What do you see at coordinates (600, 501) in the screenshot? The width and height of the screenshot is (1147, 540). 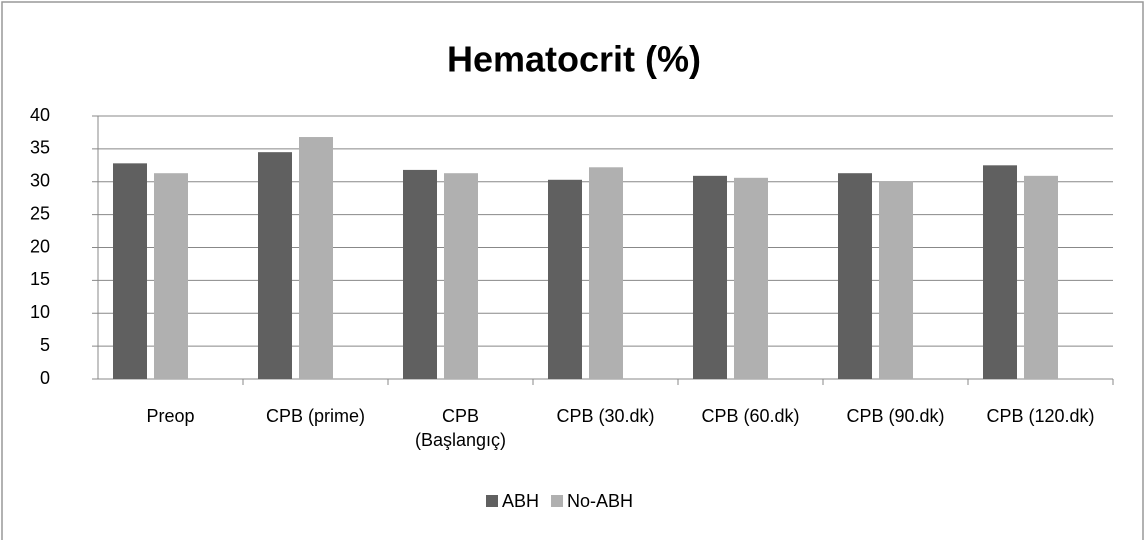 I see `legend-label: No-ABH` at bounding box center [600, 501].